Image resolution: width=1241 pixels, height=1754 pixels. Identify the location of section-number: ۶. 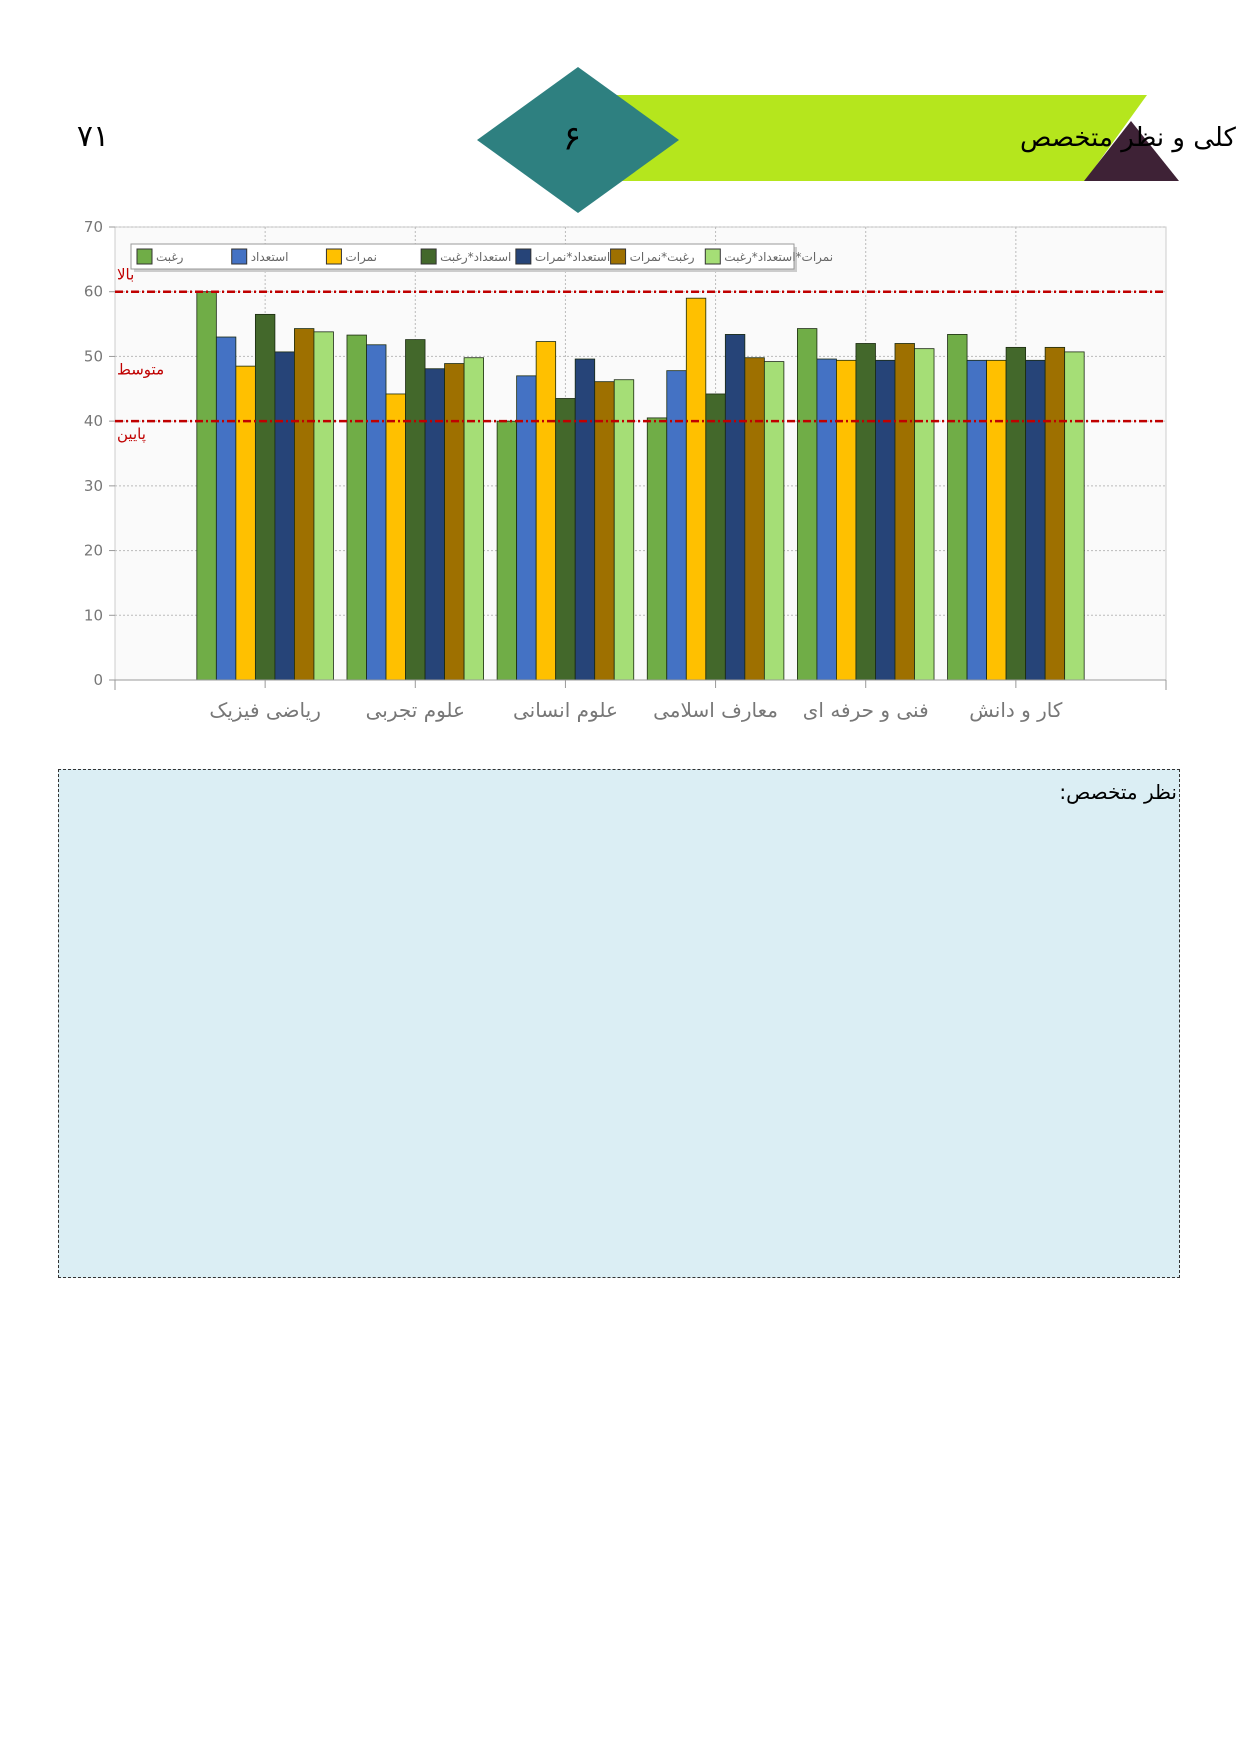
(572, 139).